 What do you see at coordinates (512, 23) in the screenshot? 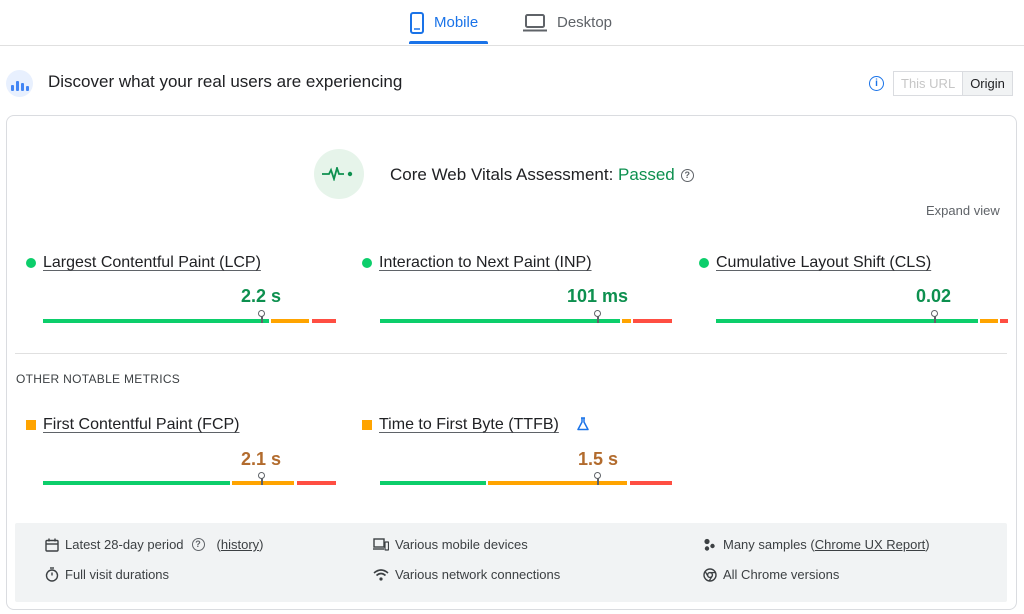
I see `device-tabs: Mobile Desktop` at bounding box center [512, 23].